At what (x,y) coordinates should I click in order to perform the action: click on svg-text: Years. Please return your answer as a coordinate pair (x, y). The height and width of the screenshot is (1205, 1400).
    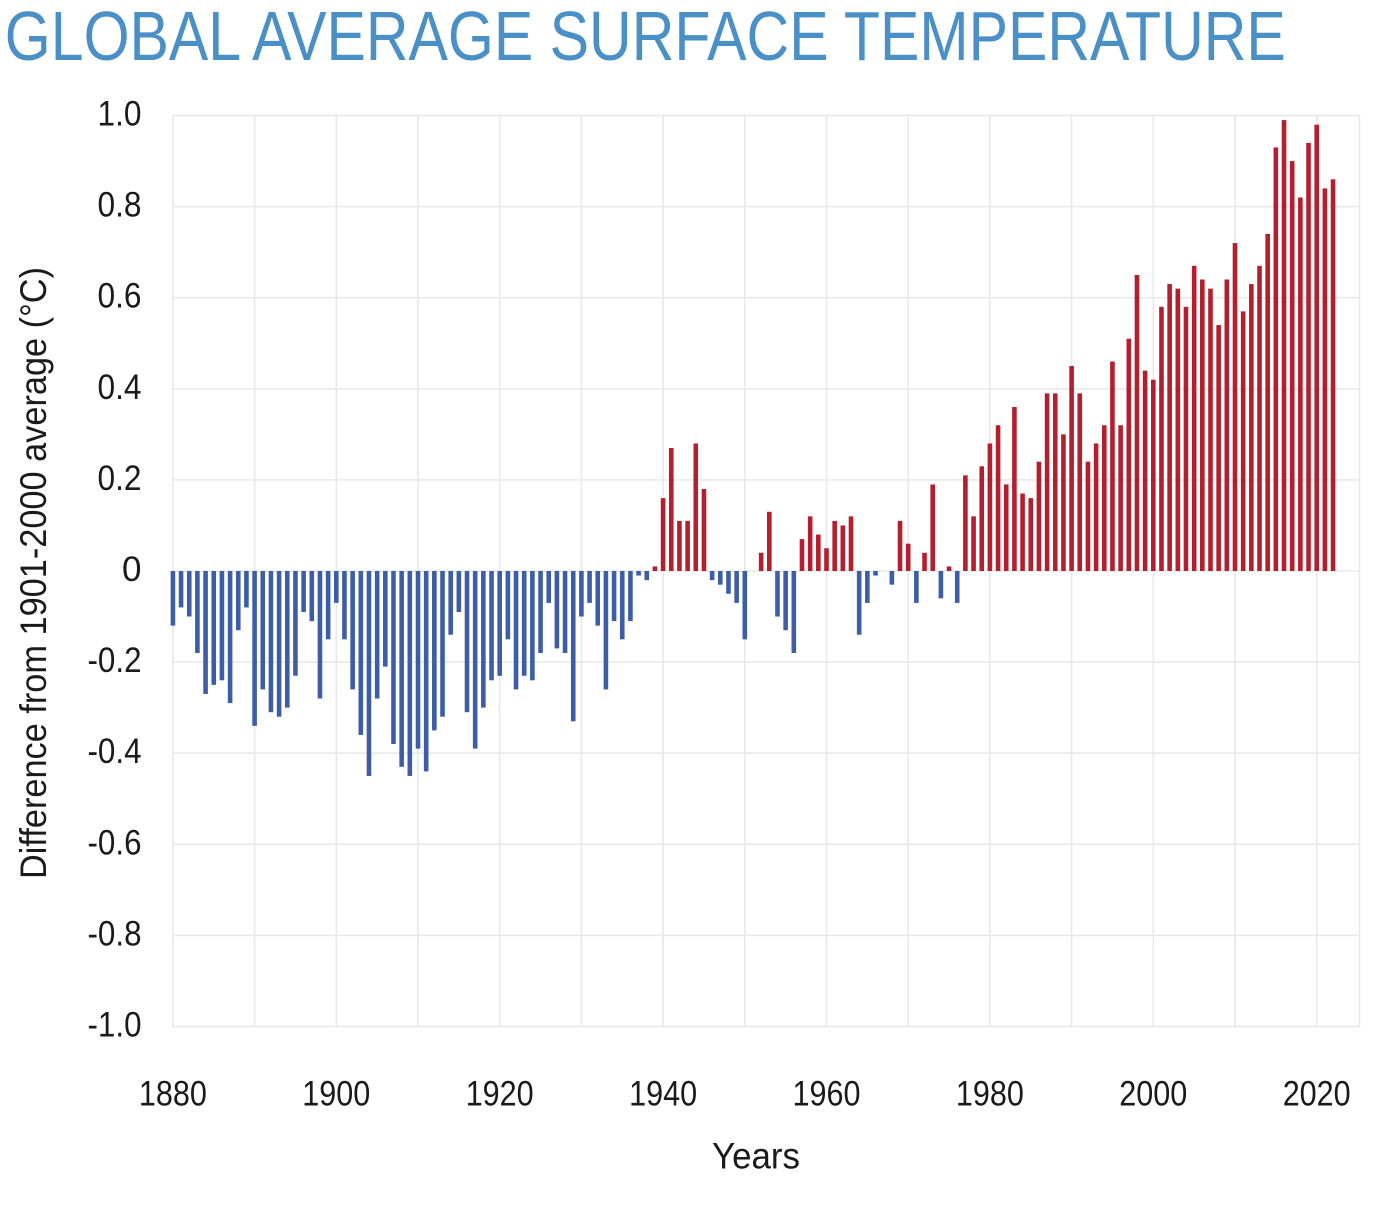
    Looking at the image, I should click on (756, 1155).